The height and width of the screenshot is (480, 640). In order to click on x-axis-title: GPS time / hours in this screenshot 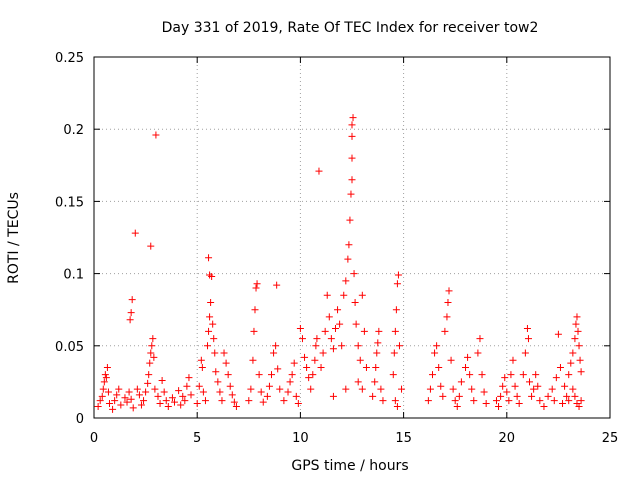, I will do `click(349, 466)`.